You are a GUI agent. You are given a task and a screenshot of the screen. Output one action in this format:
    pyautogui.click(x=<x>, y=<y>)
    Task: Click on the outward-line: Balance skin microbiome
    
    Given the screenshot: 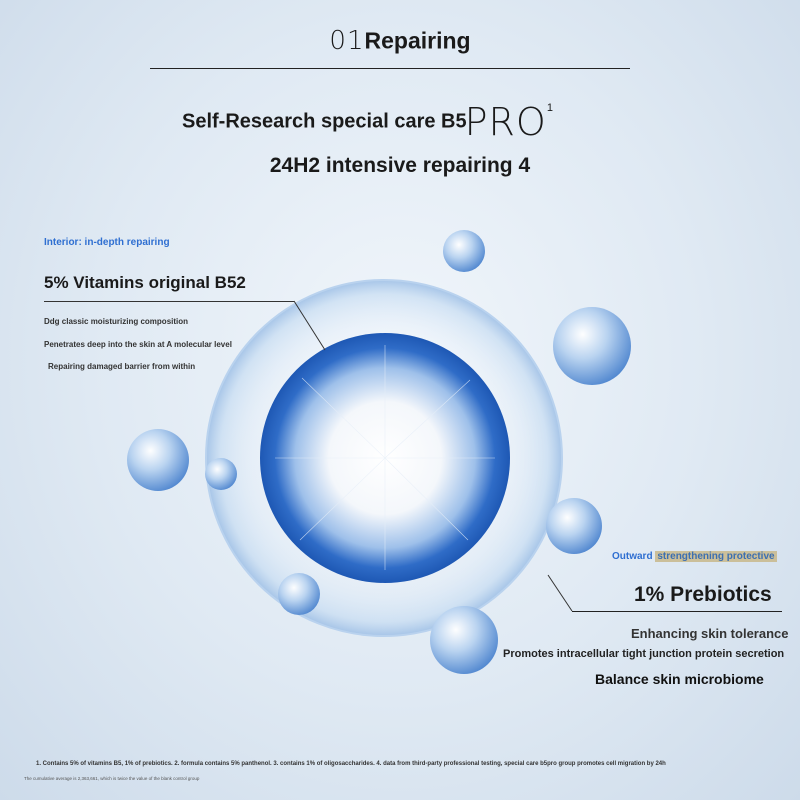 What is the action you would take?
    pyautogui.click(x=679, y=679)
    